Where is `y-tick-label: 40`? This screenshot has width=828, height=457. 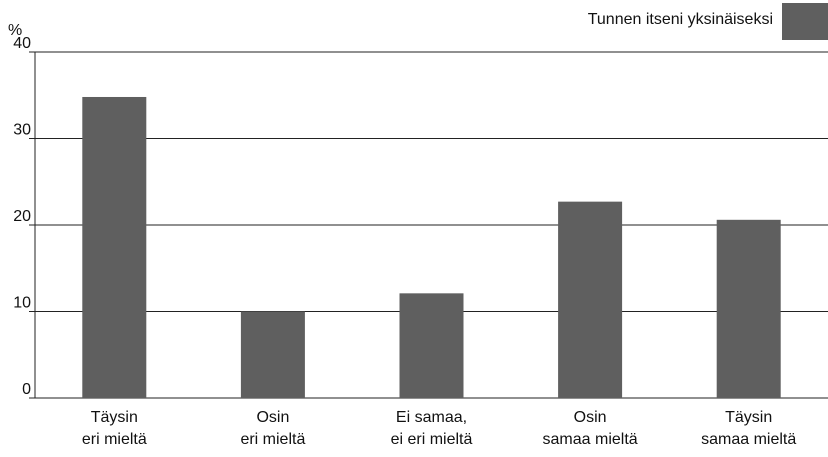 y-tick-label: 40 is located at coordinates (22, 43).